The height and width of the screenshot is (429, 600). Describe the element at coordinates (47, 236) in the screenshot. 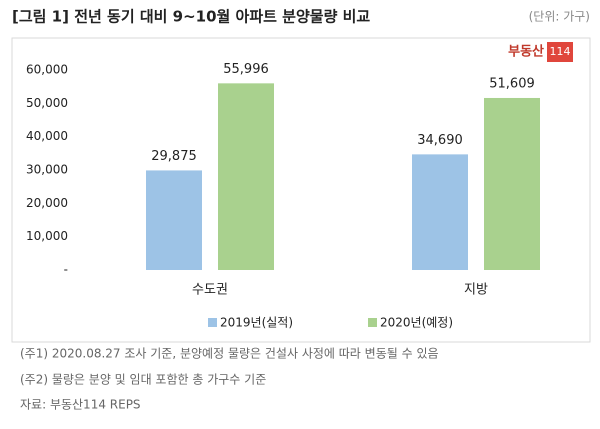

I see `y-tick-label: 10,000` at that location.